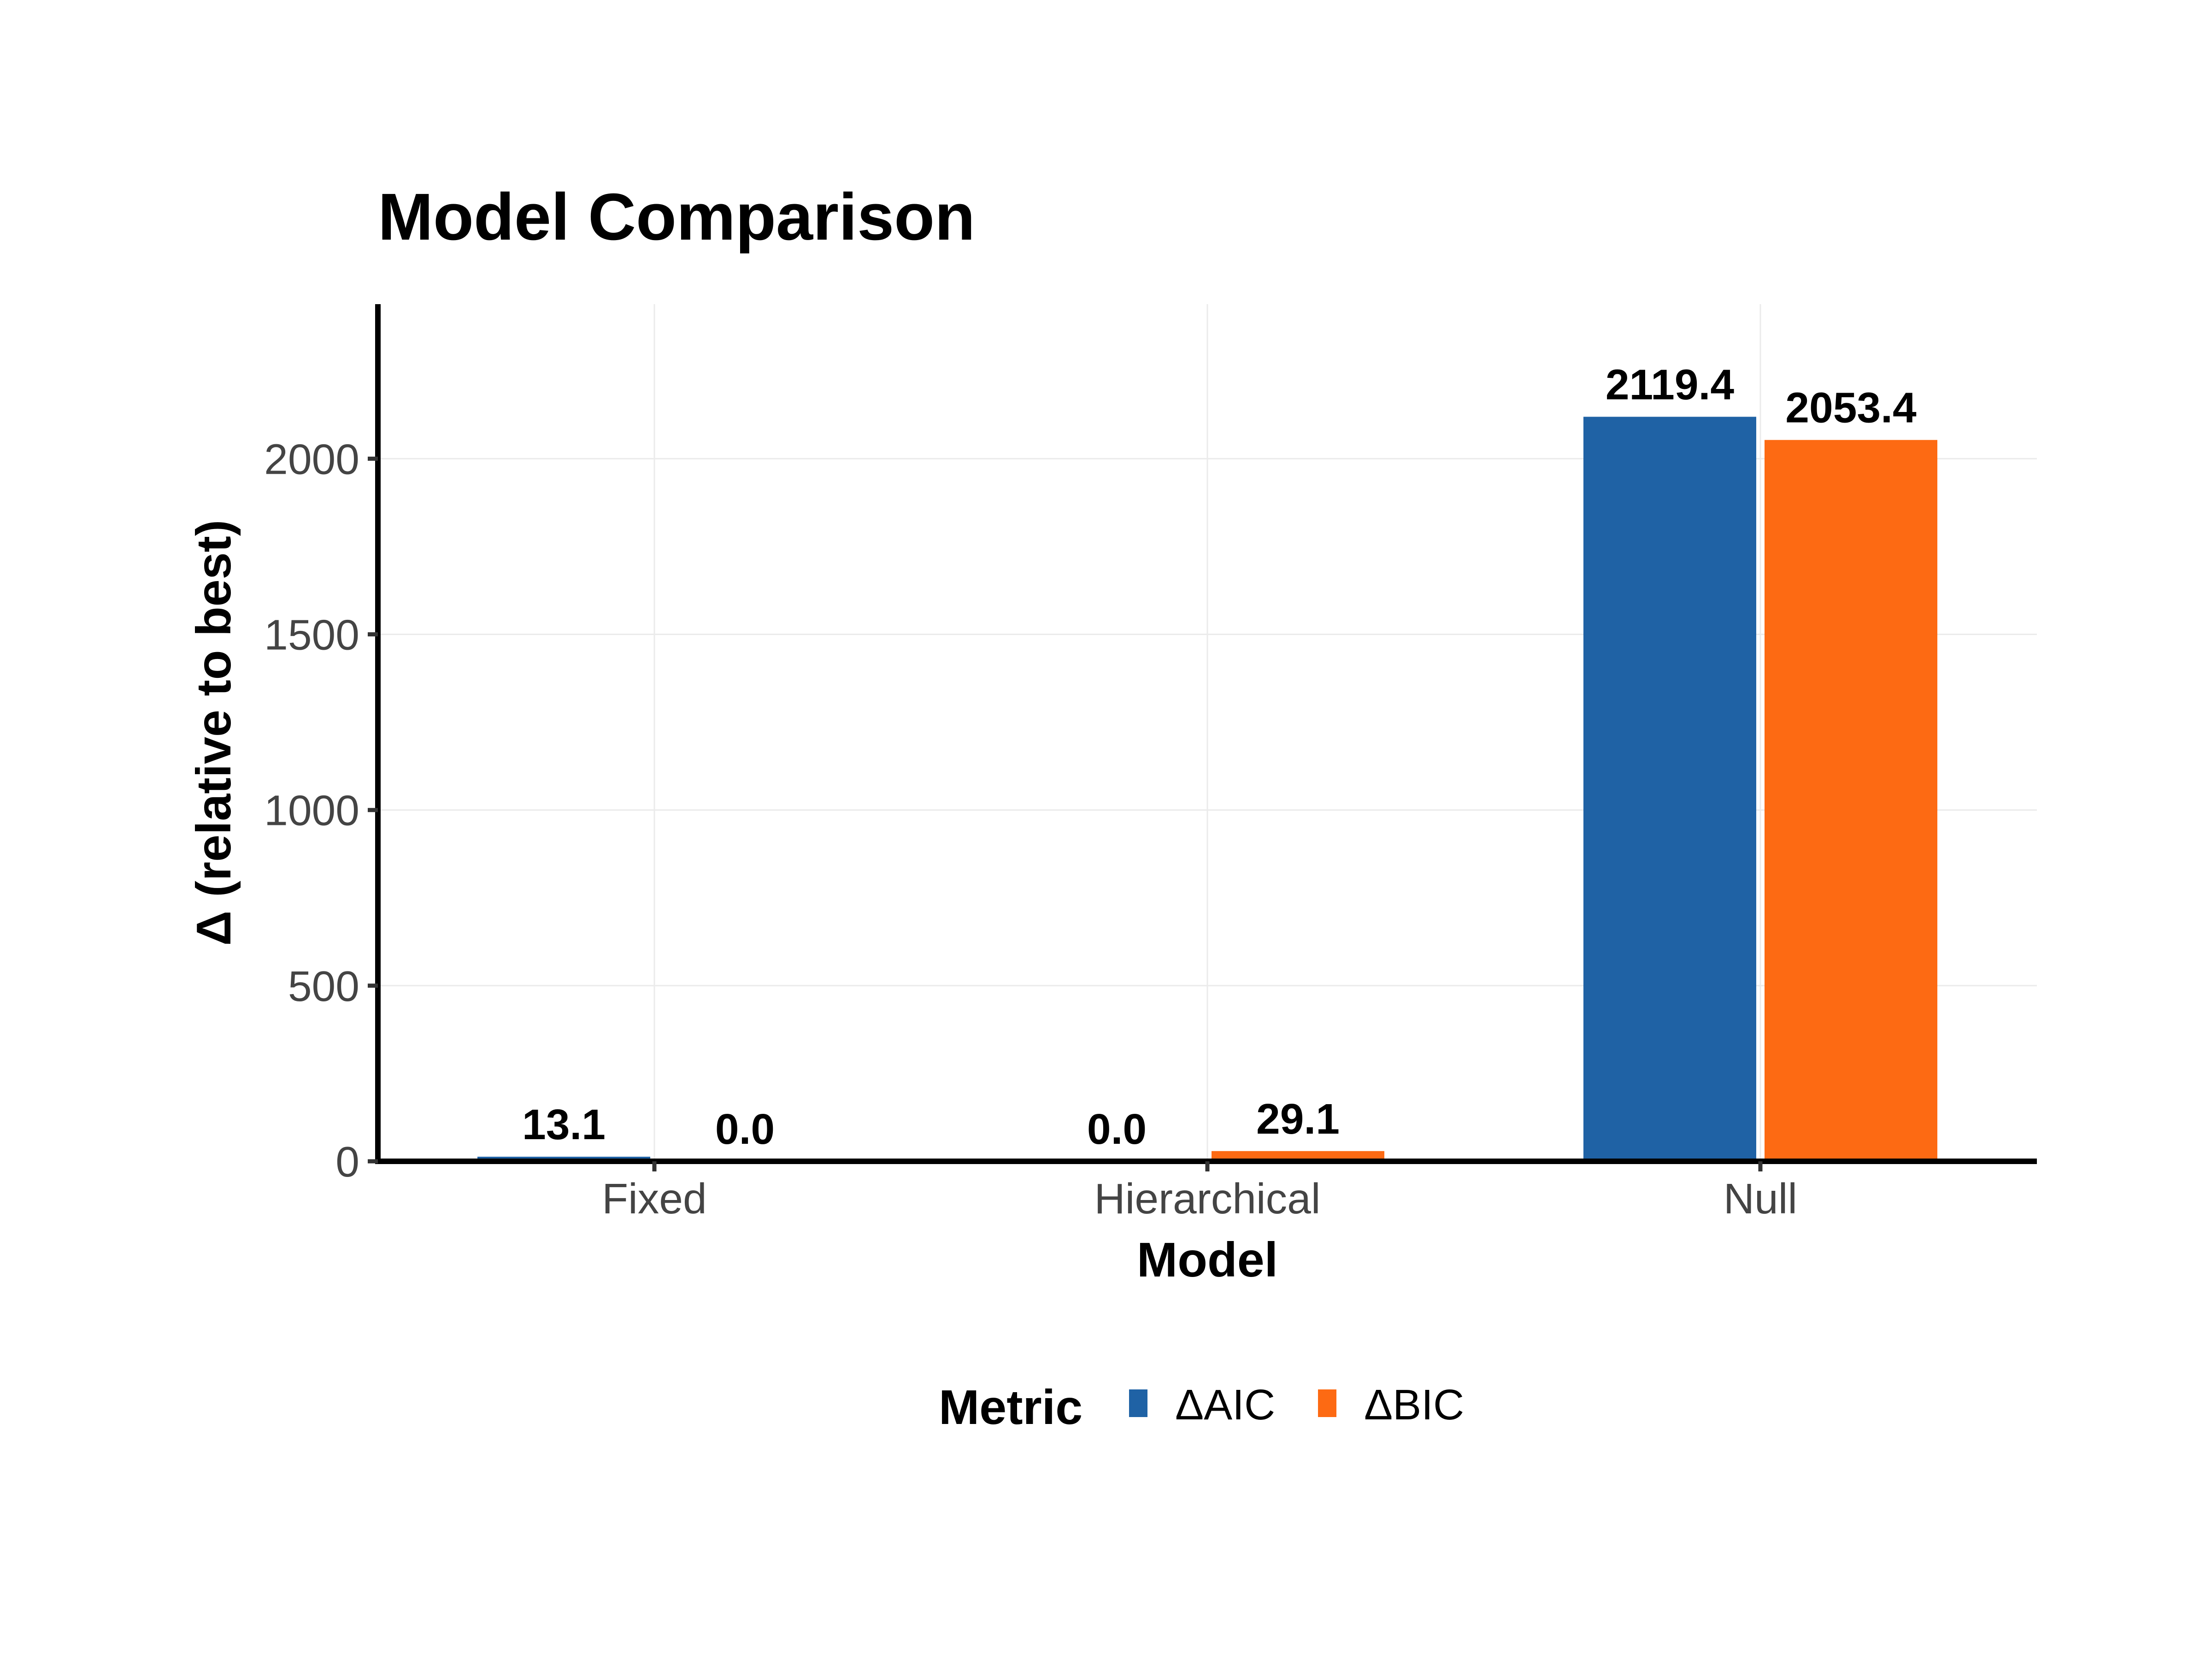 Image resolution: width=2212 pixels, height=1659 pixels. I want to click on y-tick-label: 0, so click(347, 1162).